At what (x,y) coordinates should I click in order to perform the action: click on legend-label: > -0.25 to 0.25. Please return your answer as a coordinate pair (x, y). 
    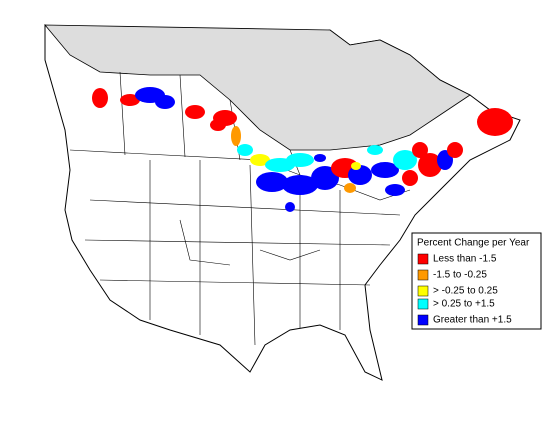
    Looking at the image, I should click on (465, 291).